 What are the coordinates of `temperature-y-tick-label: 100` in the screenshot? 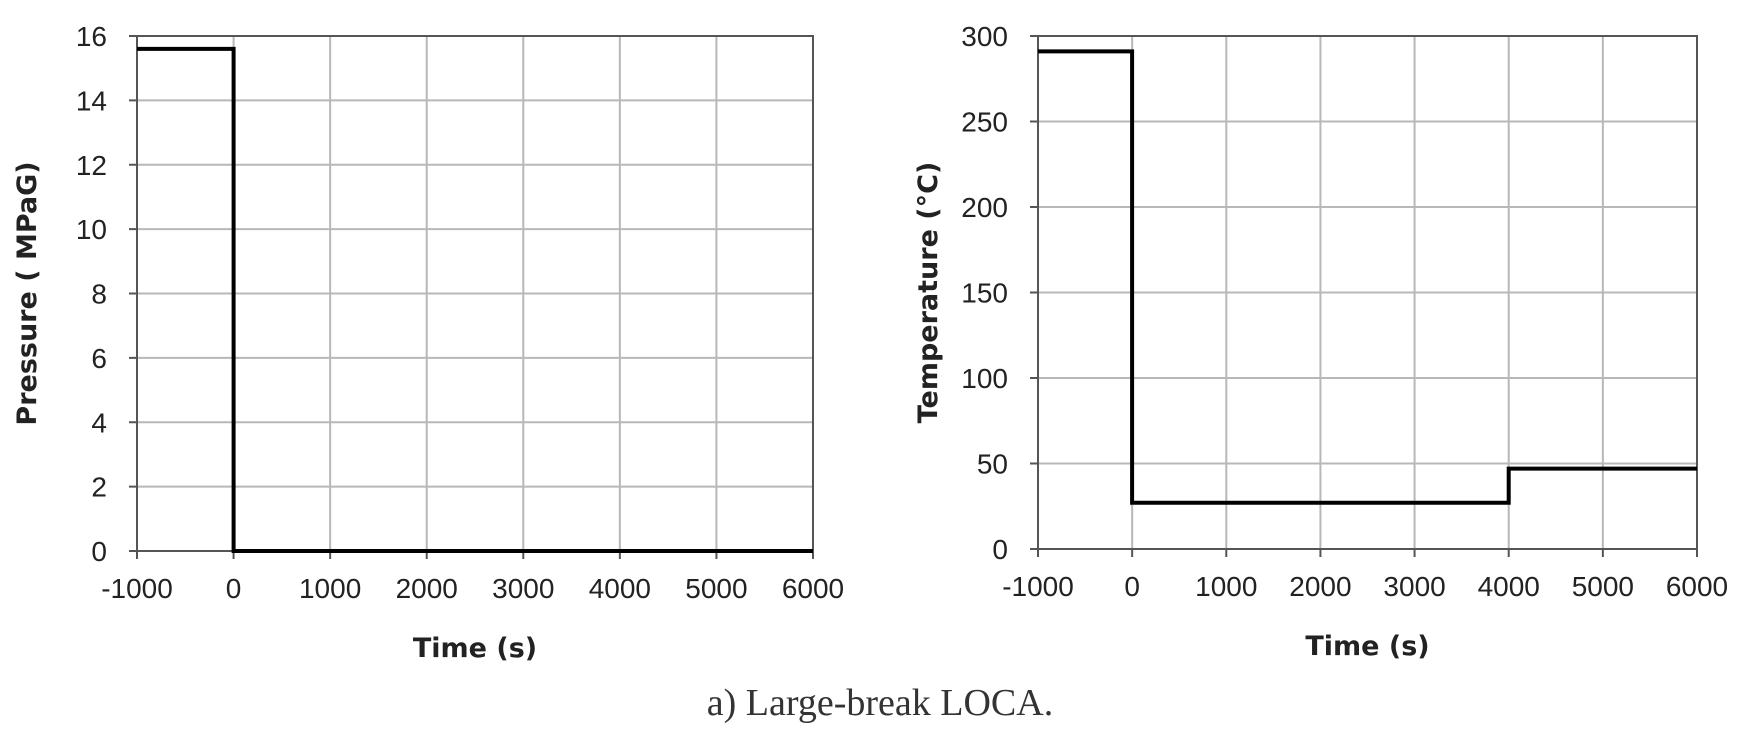 It's located at (984, 378).